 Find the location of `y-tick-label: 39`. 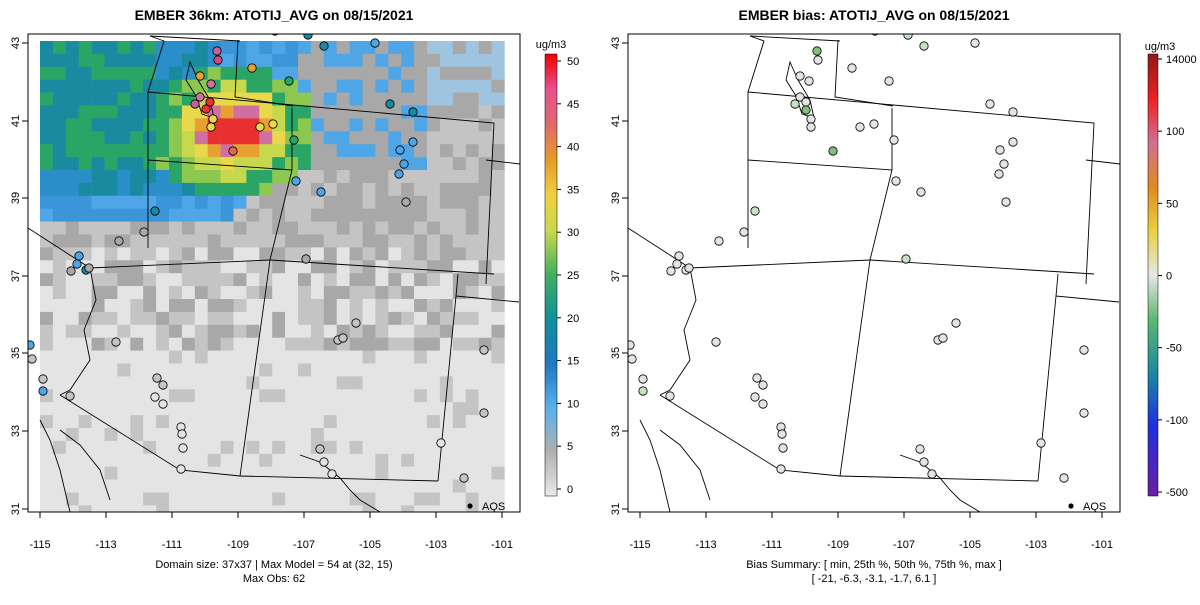

y-tick-label: 39 is located at coordinates (16, 198).